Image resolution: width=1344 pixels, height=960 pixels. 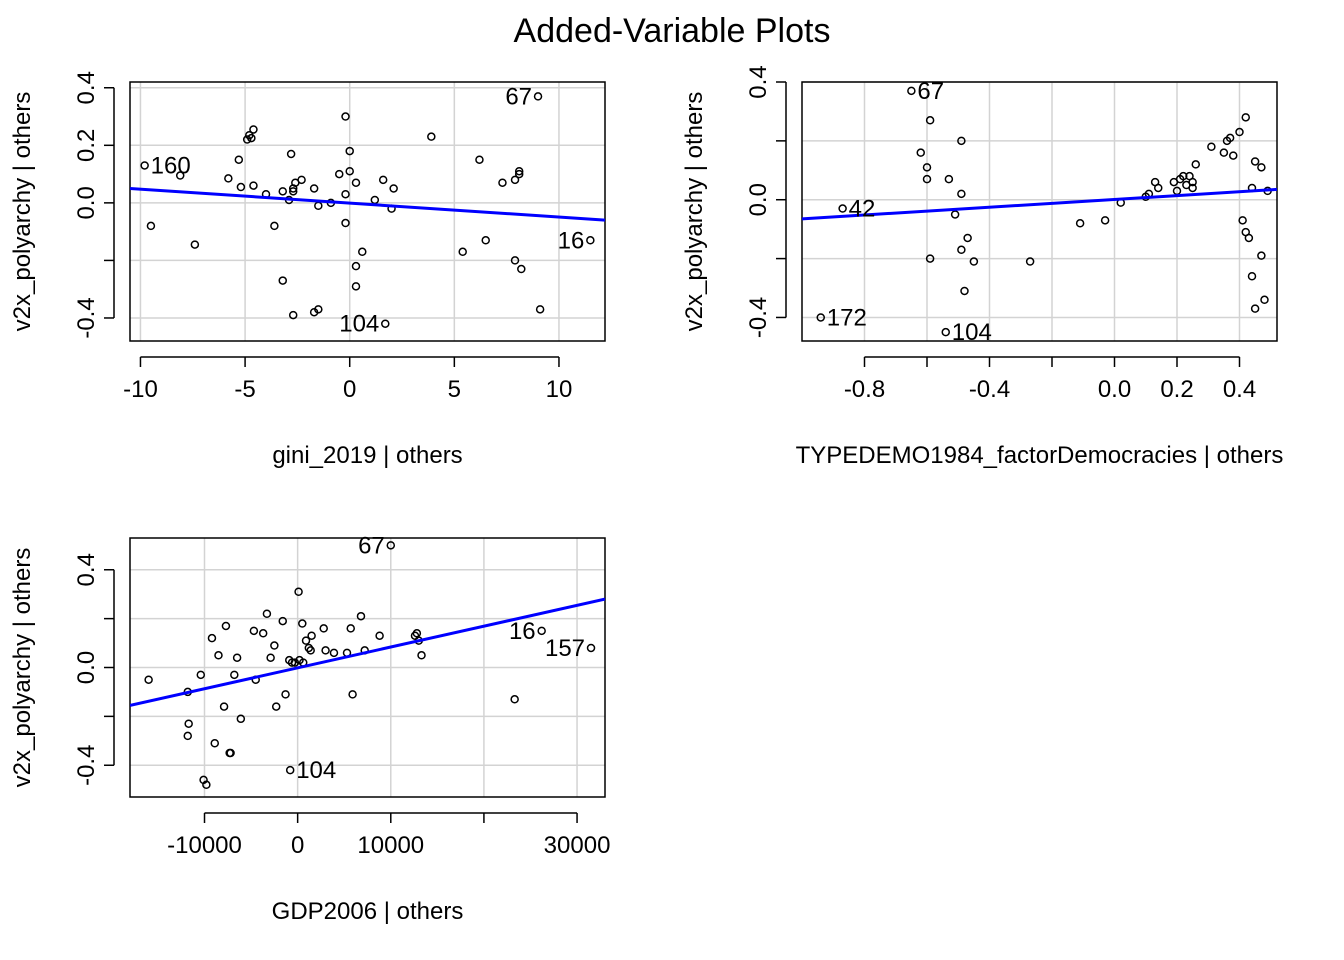 I want to click on x-tick-label: -10, so click(x=140, y=389).